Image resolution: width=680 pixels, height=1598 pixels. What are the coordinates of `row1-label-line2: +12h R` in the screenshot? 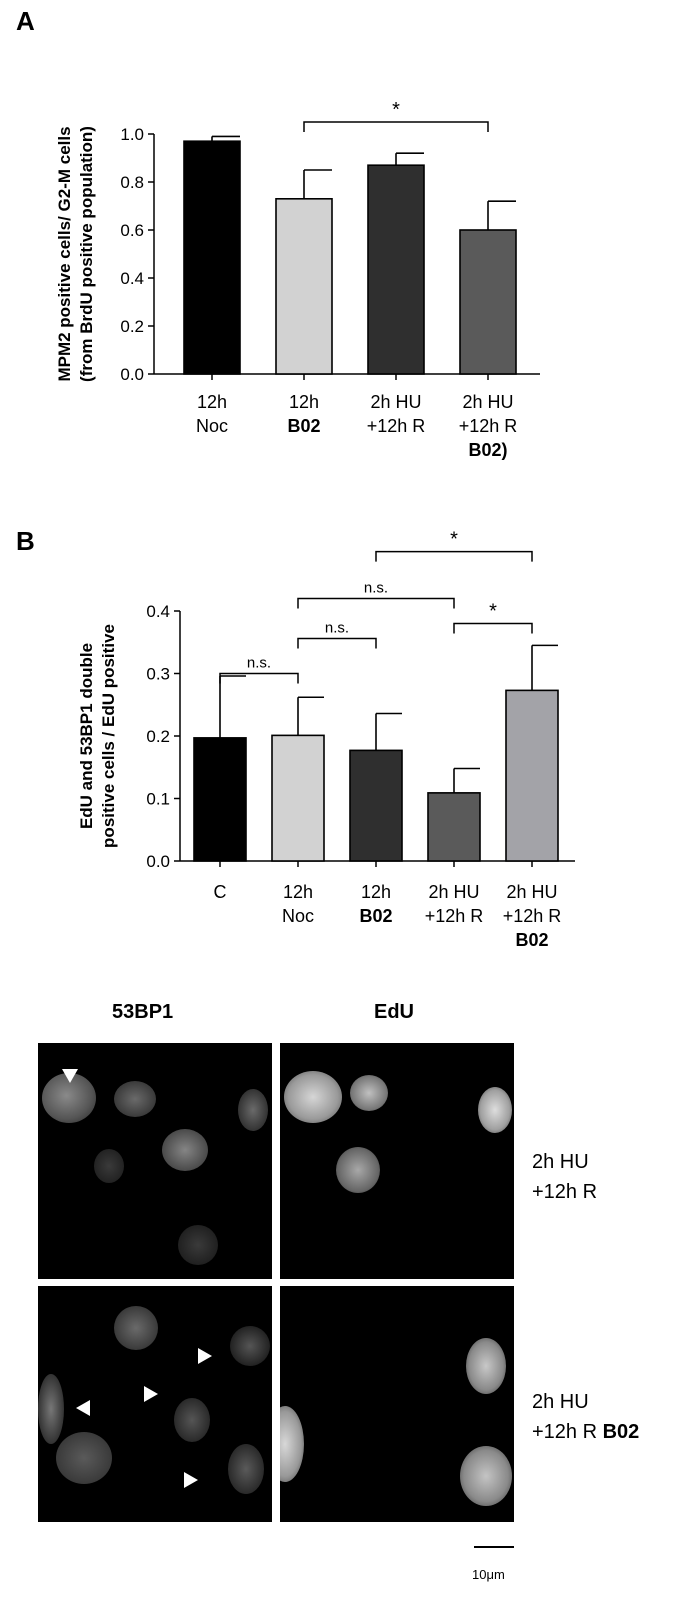 It's located at (565, 1192).